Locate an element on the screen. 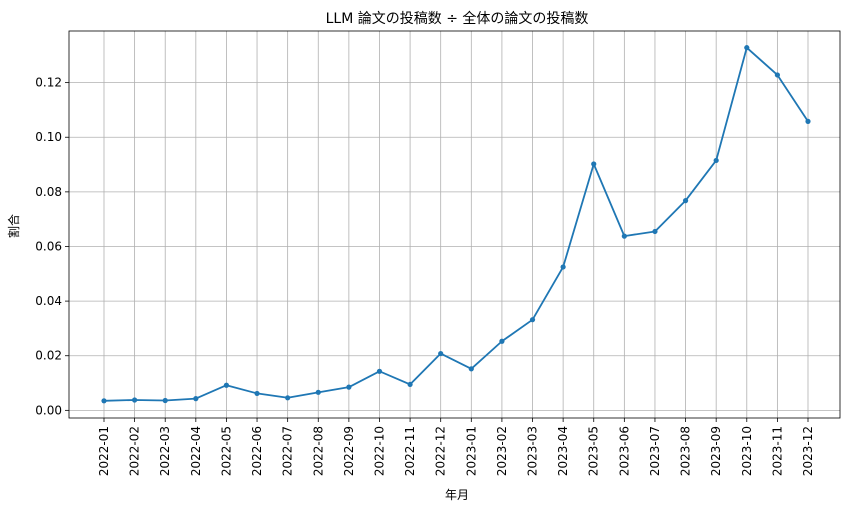  x-tick-label: 2022-04 is located at coordinates (196, 451).